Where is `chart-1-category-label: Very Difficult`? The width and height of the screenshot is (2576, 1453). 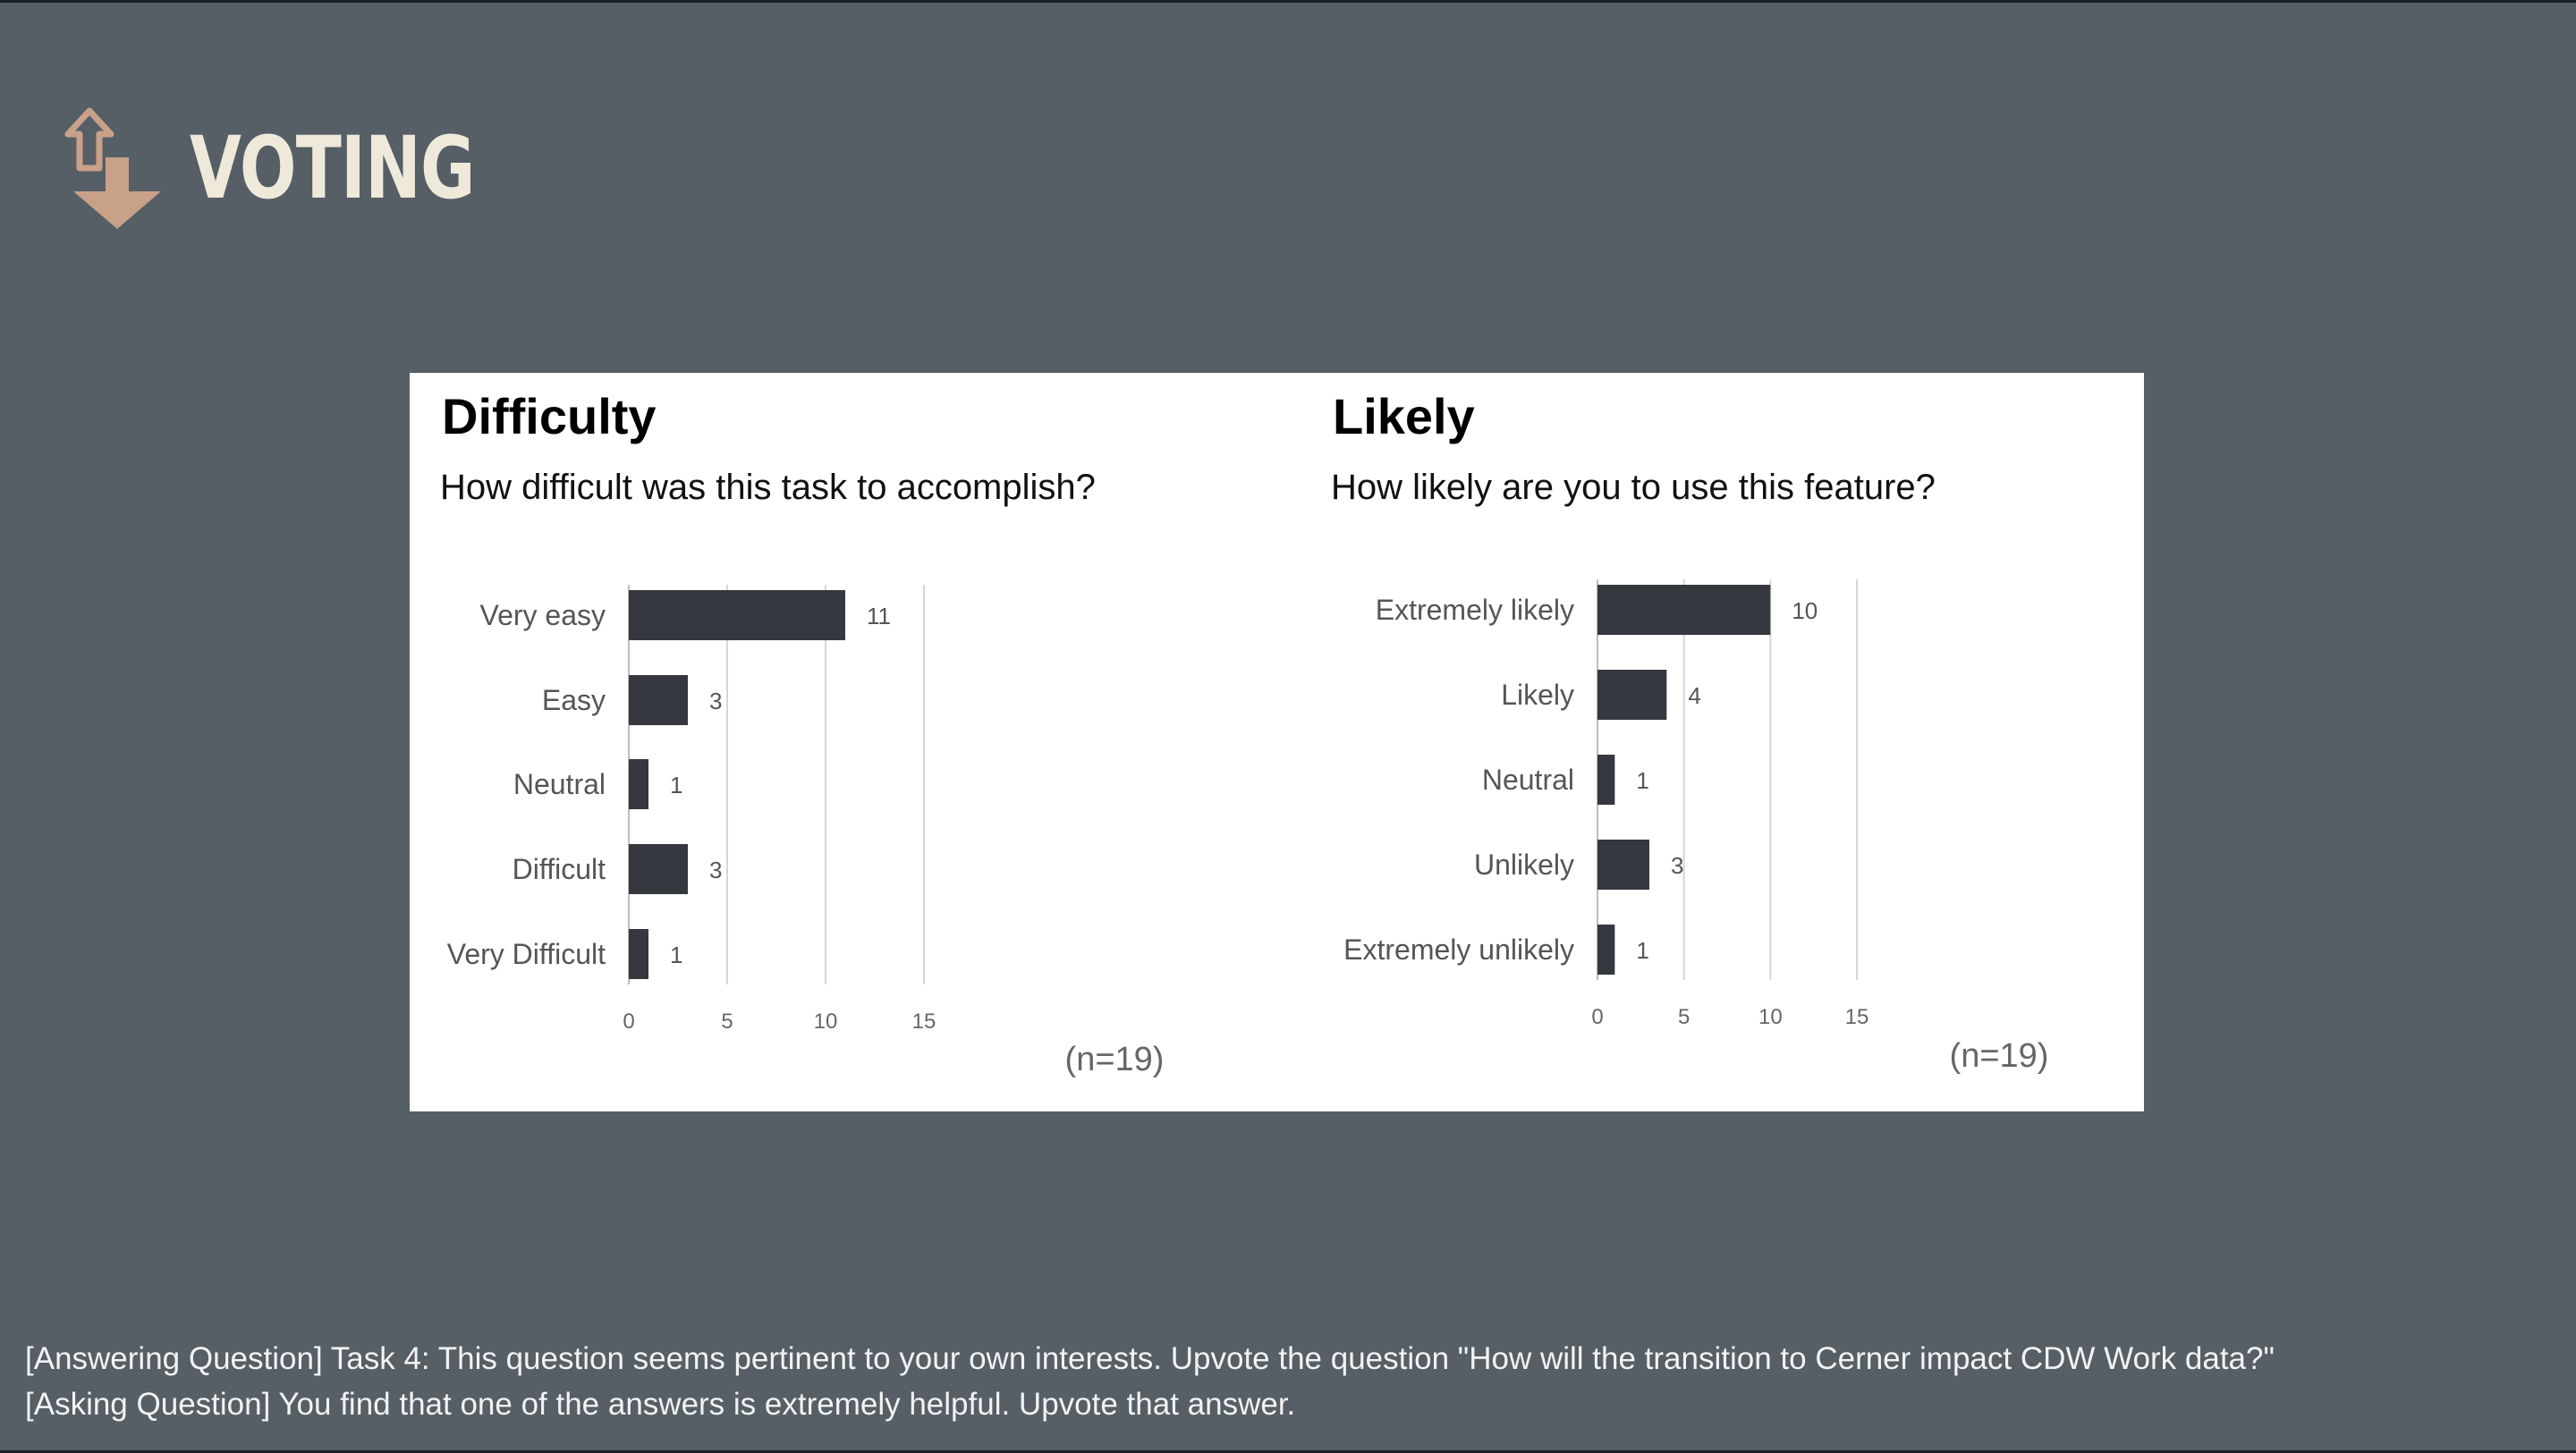 chart-1-category-label: Very Difficult is located at coordinates (526, 954).